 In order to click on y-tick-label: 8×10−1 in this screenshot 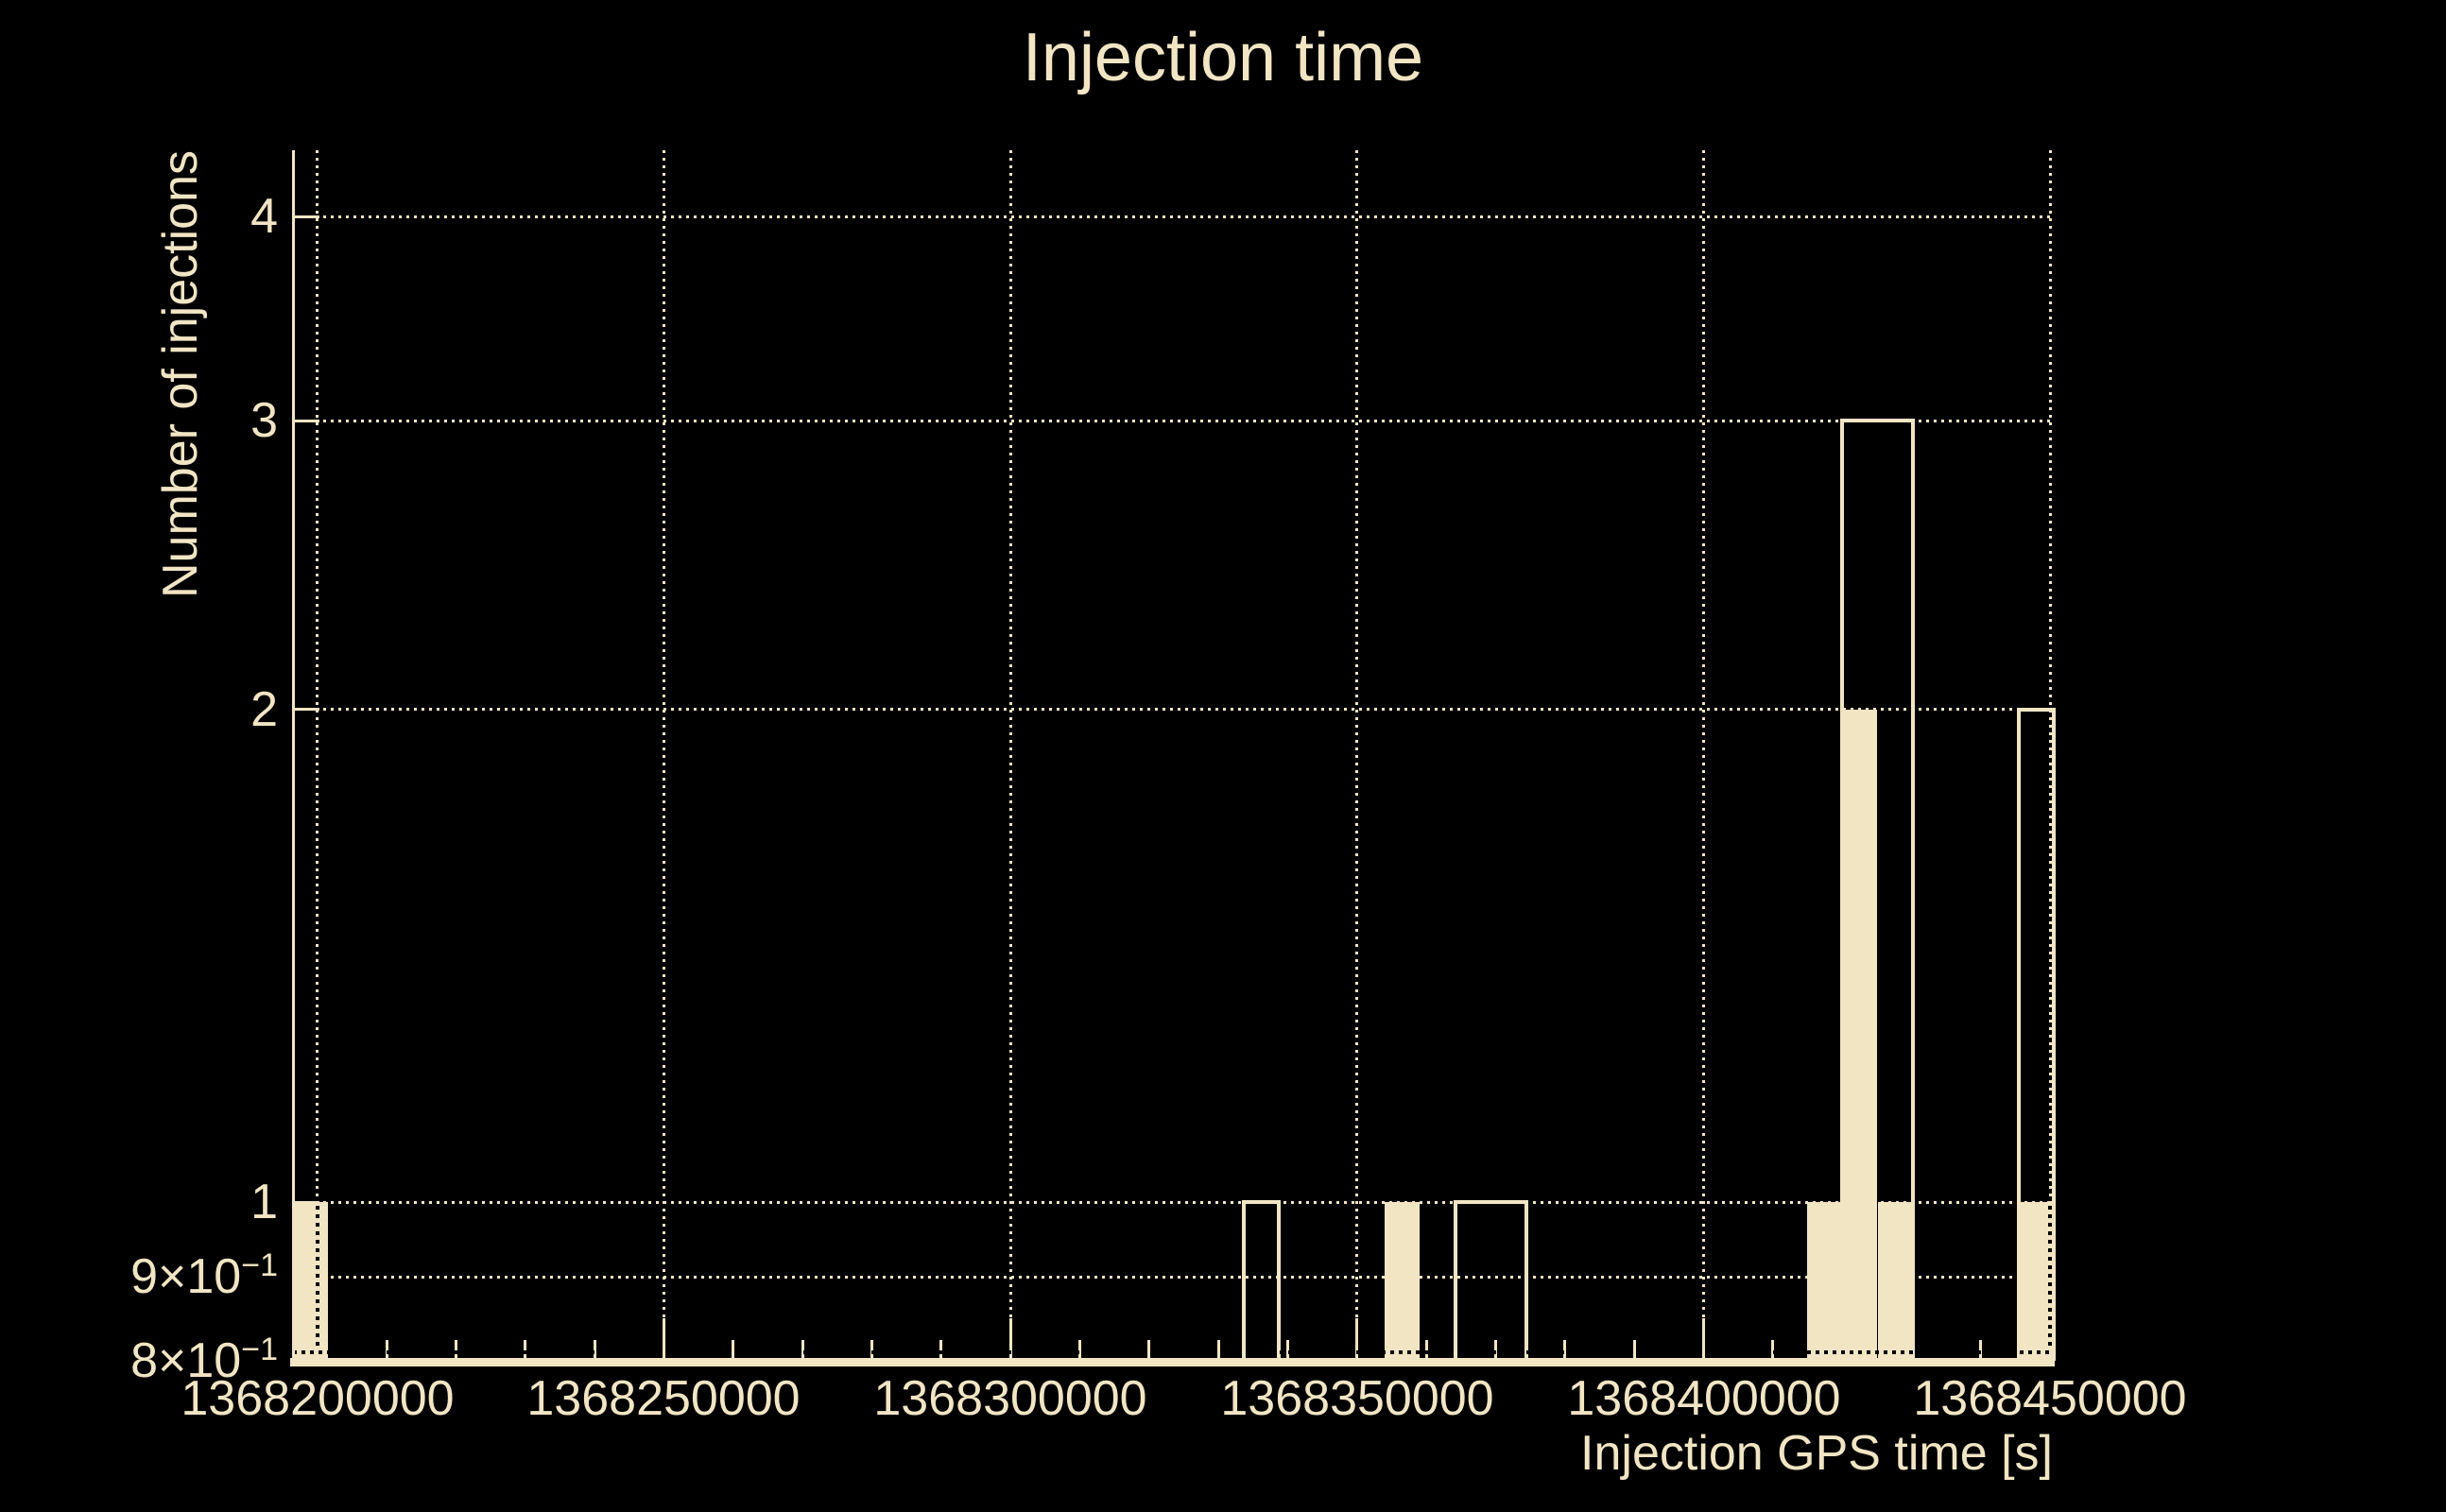, I will do `click(151, 1360)`.